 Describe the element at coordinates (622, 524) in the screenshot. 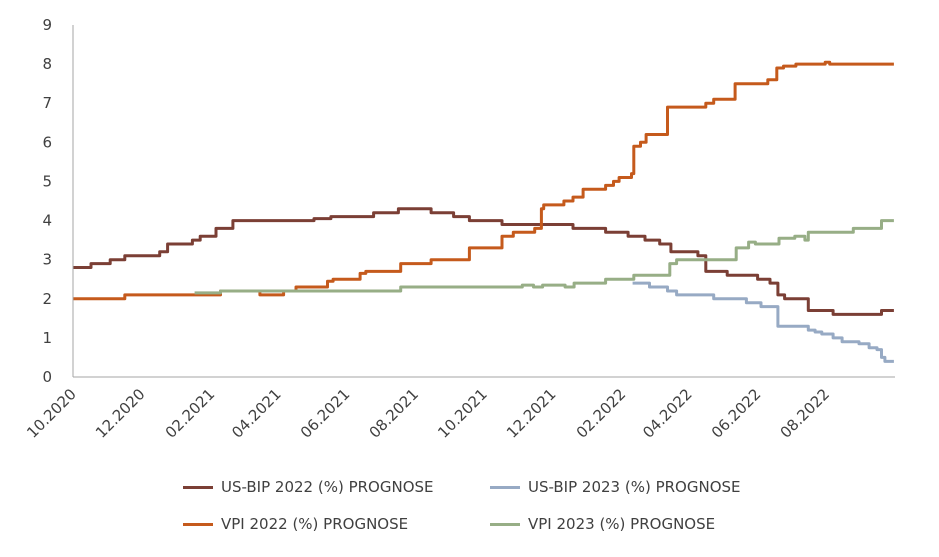

I see `legend-label: VPI 2023 (%) PROGNOSE` at that location.